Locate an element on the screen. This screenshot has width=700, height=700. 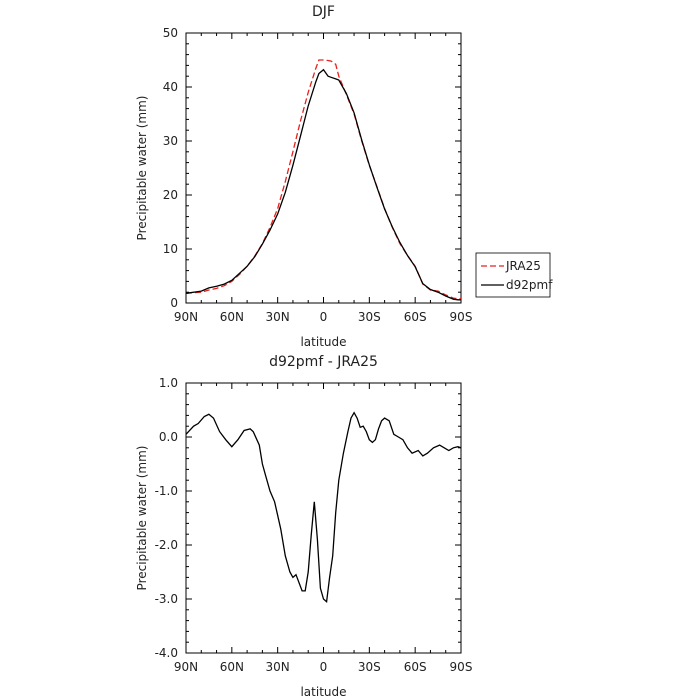
y-tick-label: 30 is located at coordinates (170, 141).